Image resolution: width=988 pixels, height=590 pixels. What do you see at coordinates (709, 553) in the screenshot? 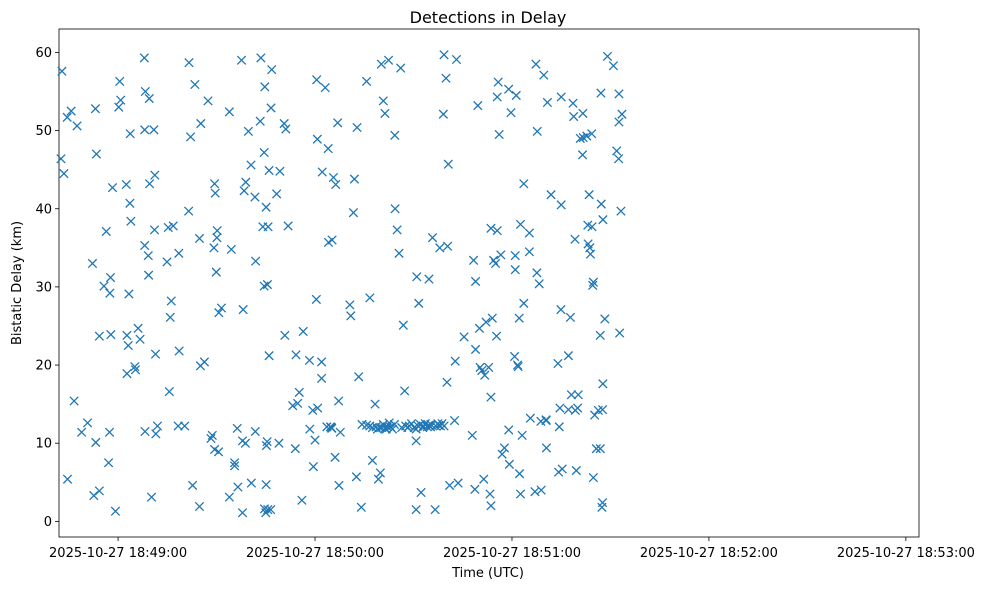
I see `x-tick-label: 2025-10-27 18:52:00` at bounding box center [709, 553].